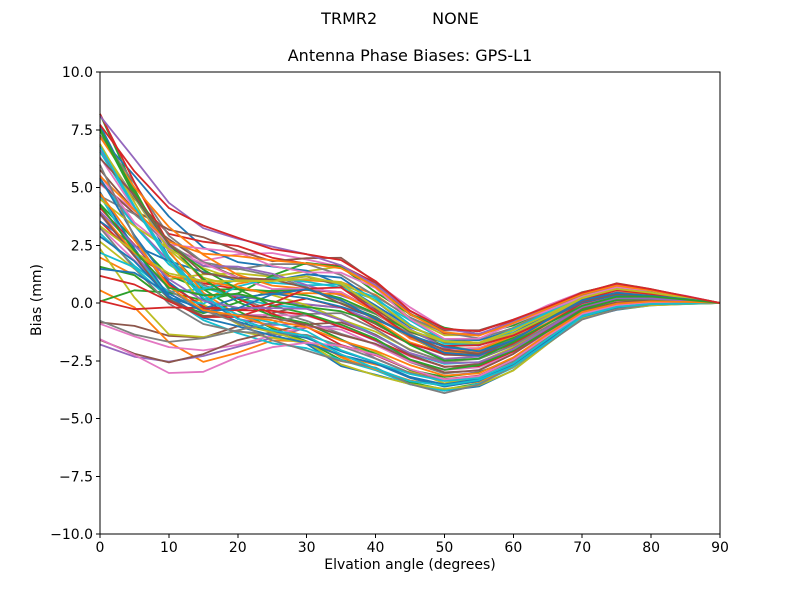 The height and width of the screenshot is (600, 800). What do you see at coordinates (82, 246) in the screenshot?
I see `y-tick-label: 2.5` at bounding box center [82, 246].